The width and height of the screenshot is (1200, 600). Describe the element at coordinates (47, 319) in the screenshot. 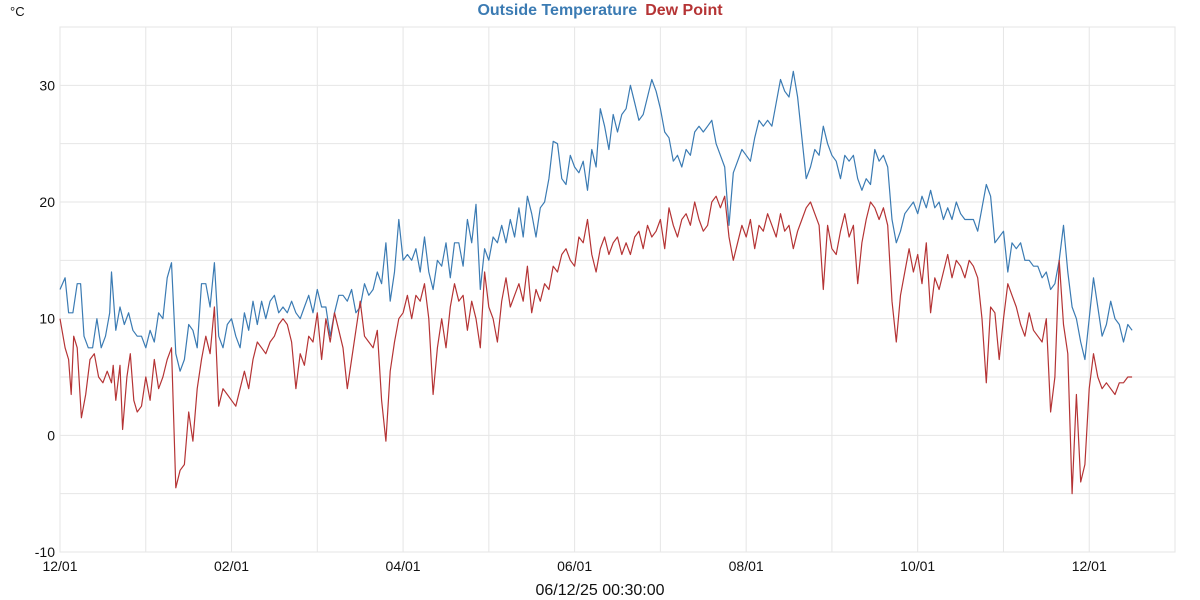

I see `y-tick-label: 10` at that location.